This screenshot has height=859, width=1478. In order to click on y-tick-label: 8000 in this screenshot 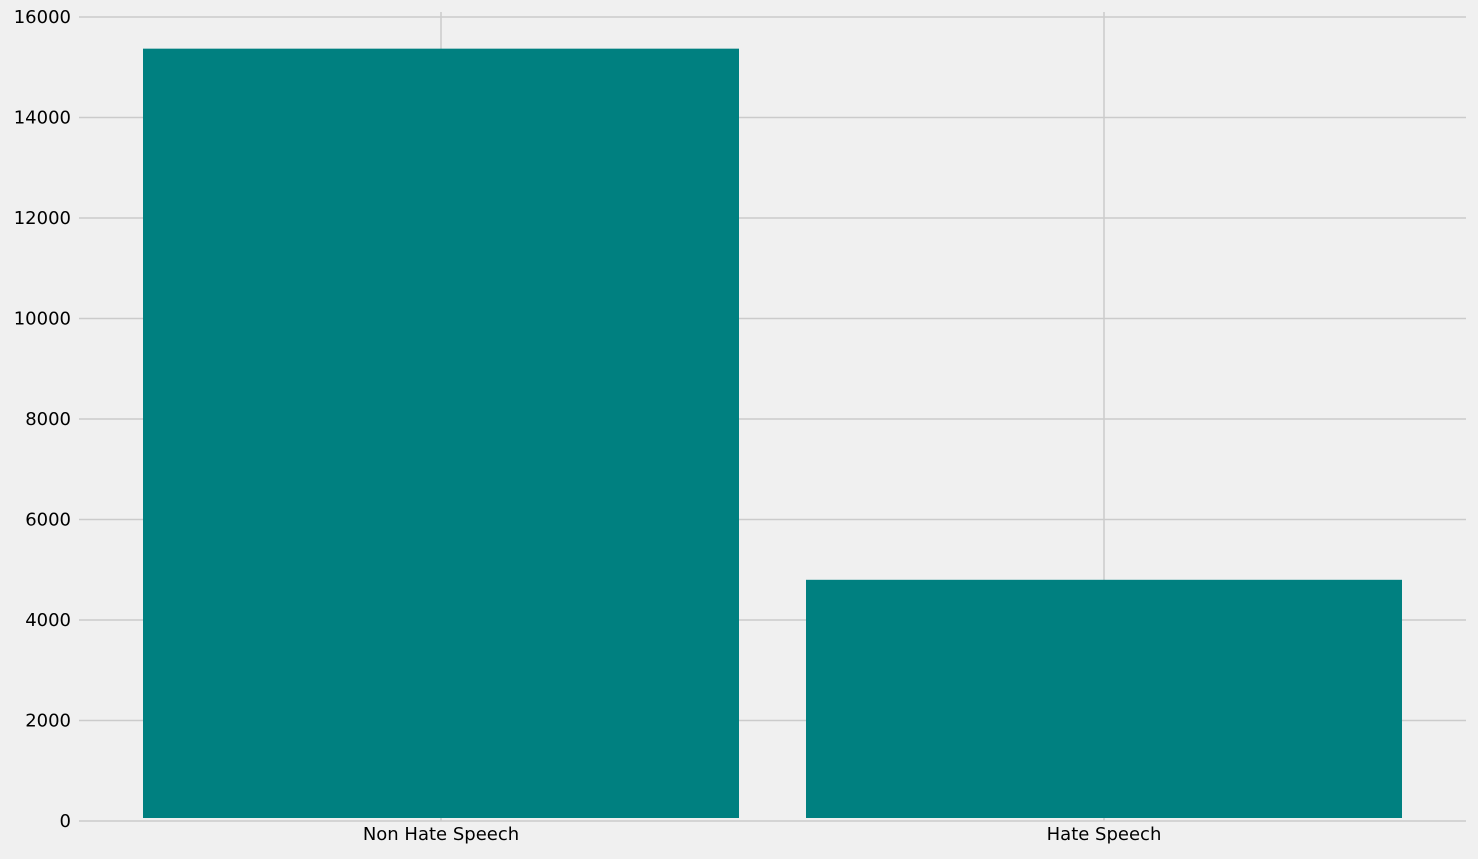, I will do `click(48, 419)`.